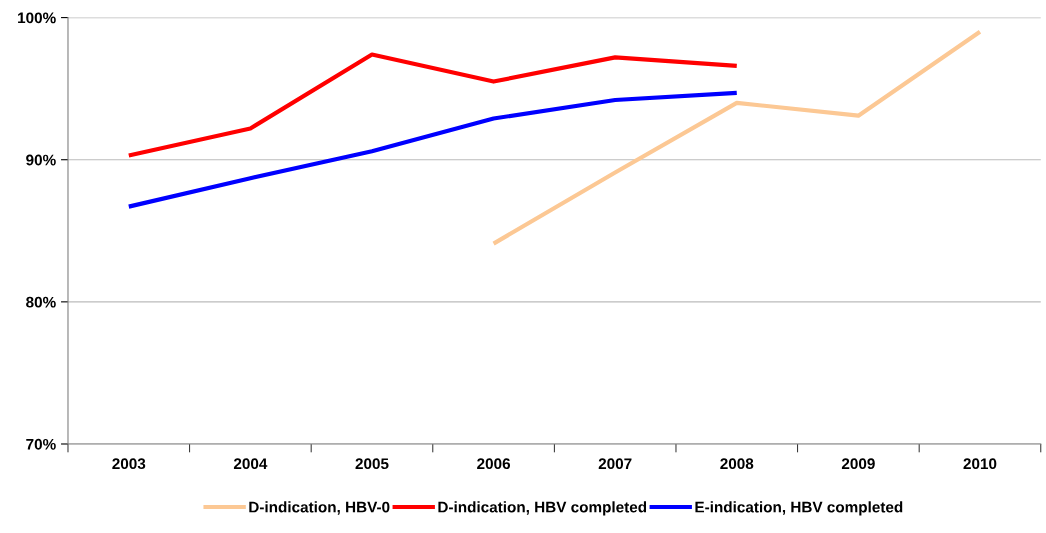  What do you see at coordinates (542, 508) in the screenshot?
I see `legend-label: D-indication, HBV completed` at bounding box center [542, 508].